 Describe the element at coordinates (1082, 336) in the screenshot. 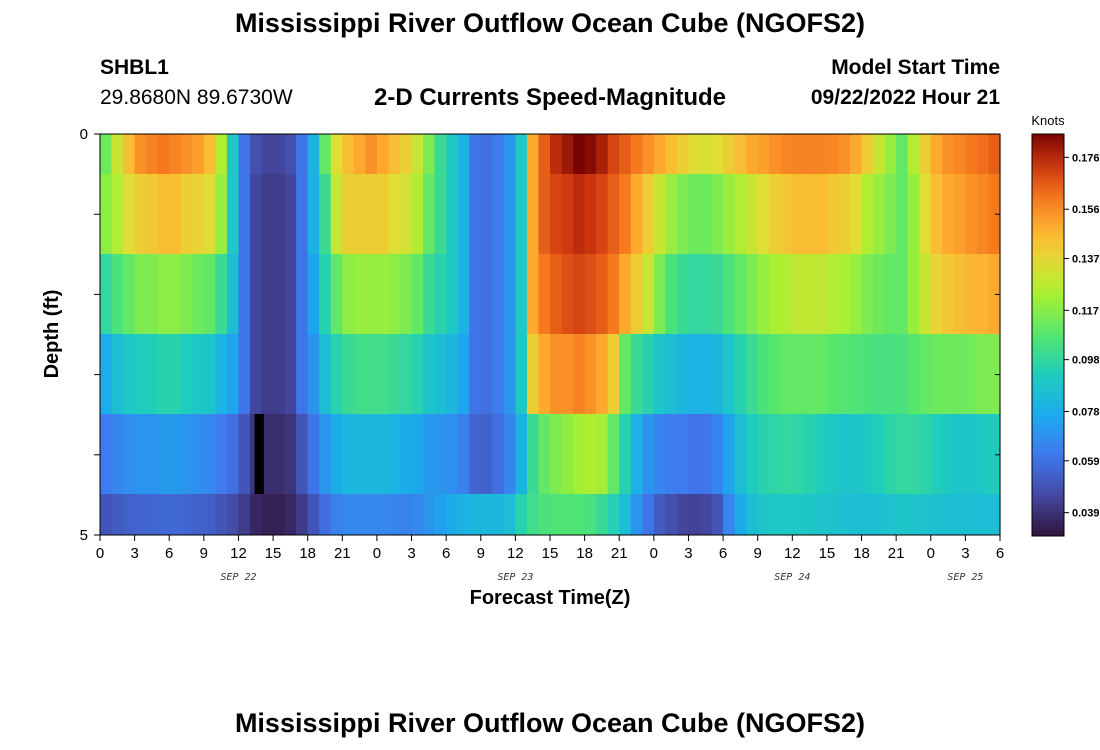

I see `colorbar-ticks: 0.176 0.156 0.137 0.117 0.098 0.078 0.059 0.039` at that location.